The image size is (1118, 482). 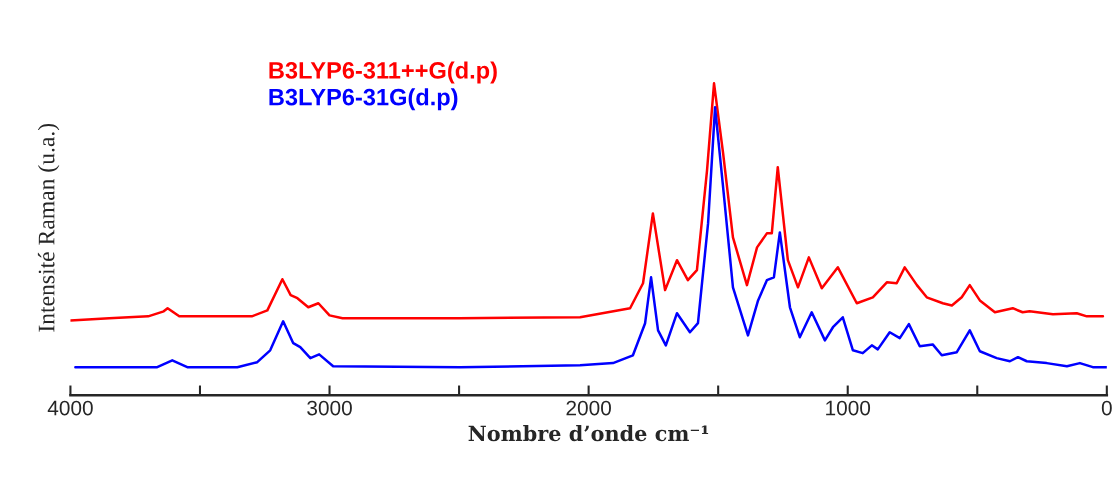 What do you see at coordinates (588, 408) in the screenshot?
I see `x-tick-label: 2000` at bounding box center [588, 408].